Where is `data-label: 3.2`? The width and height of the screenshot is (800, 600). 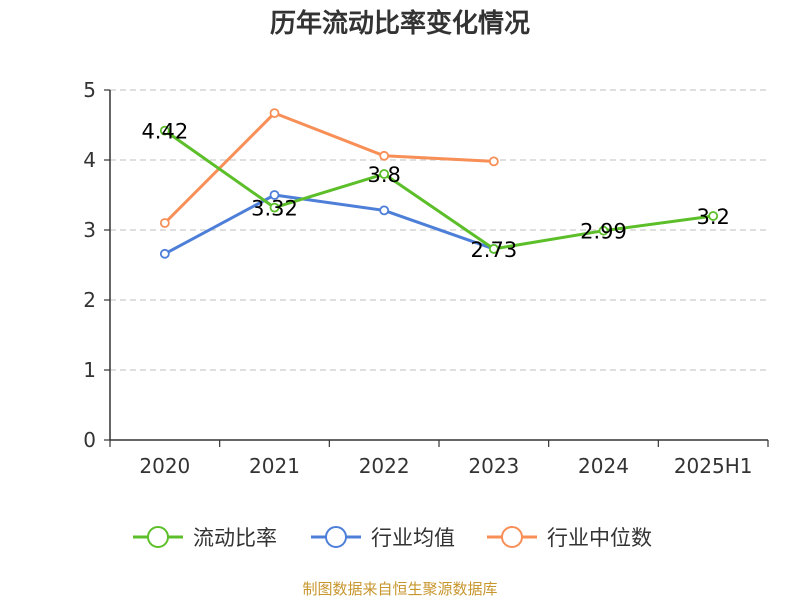 data-label: 3.2 is located at coordinates (712, 217).